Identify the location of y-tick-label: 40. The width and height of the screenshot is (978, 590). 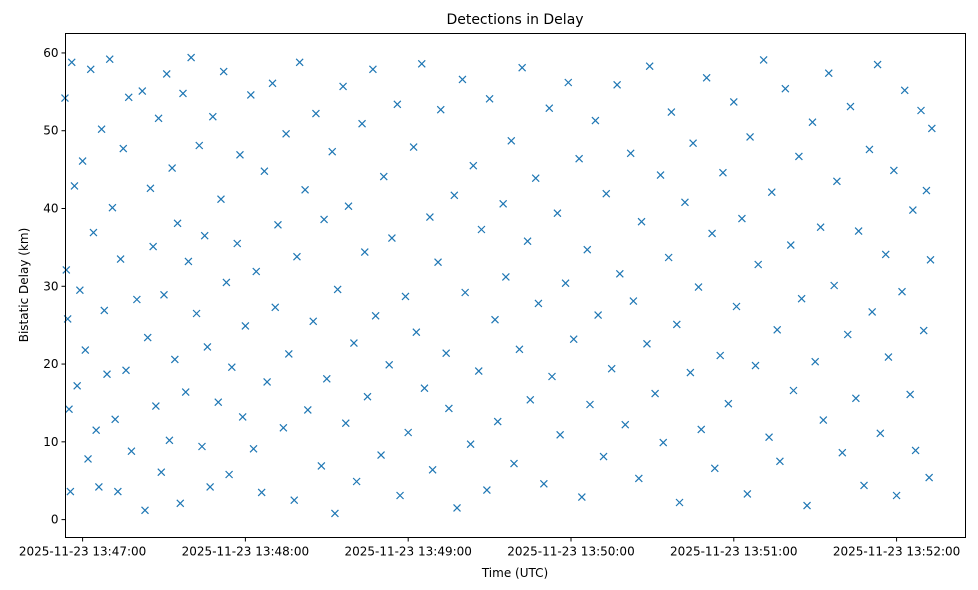
(50, 209).